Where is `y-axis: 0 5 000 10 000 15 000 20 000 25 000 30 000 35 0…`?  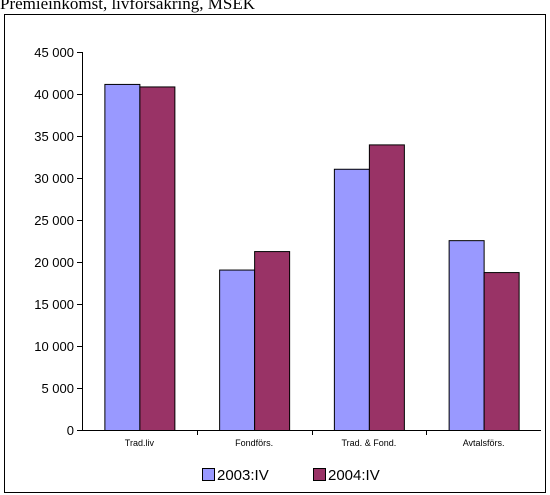
y-axis: 0 5 000 10 000 15 000 20 000 25 000 30 000 35 0… is located at coordinates (58, 241).